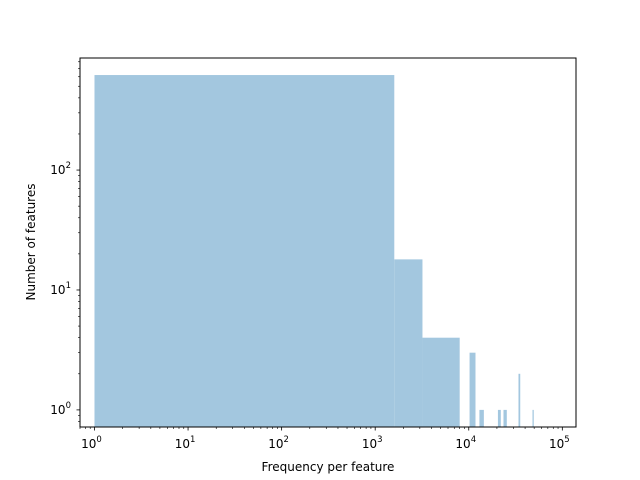  I want to click on x-tick-label-3: 10³, so click(372, 443).